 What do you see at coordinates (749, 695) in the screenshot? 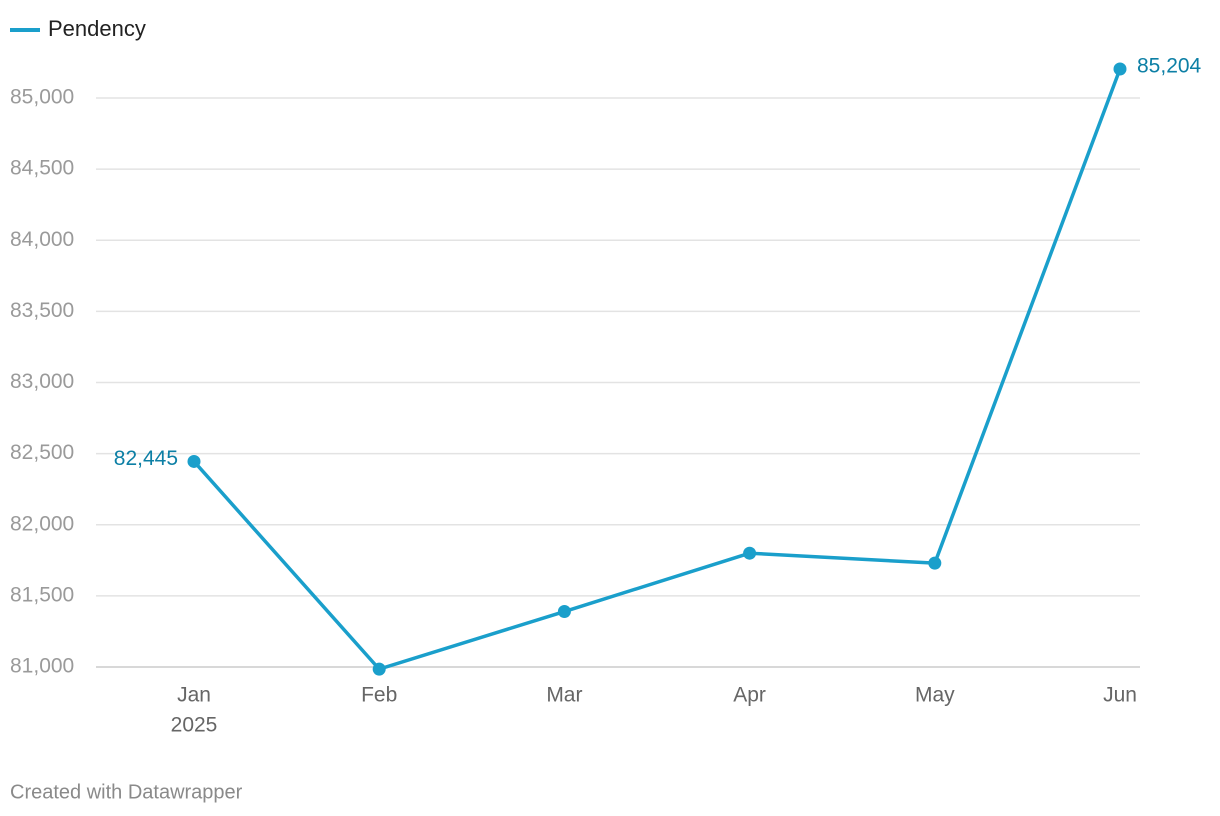
I see `x-tick-label: Apr` at bounding box center [749, 695].